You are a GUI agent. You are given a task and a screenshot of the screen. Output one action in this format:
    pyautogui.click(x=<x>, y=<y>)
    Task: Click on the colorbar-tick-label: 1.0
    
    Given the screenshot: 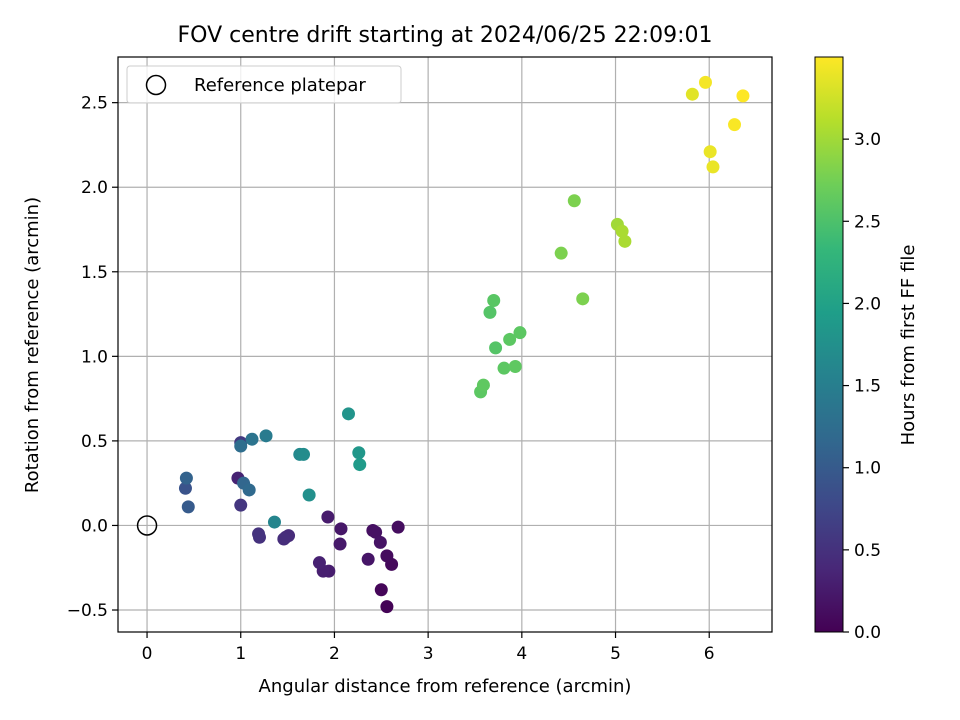 What is the action you would take?
    pyautogui.click(x=867, y=469)
    